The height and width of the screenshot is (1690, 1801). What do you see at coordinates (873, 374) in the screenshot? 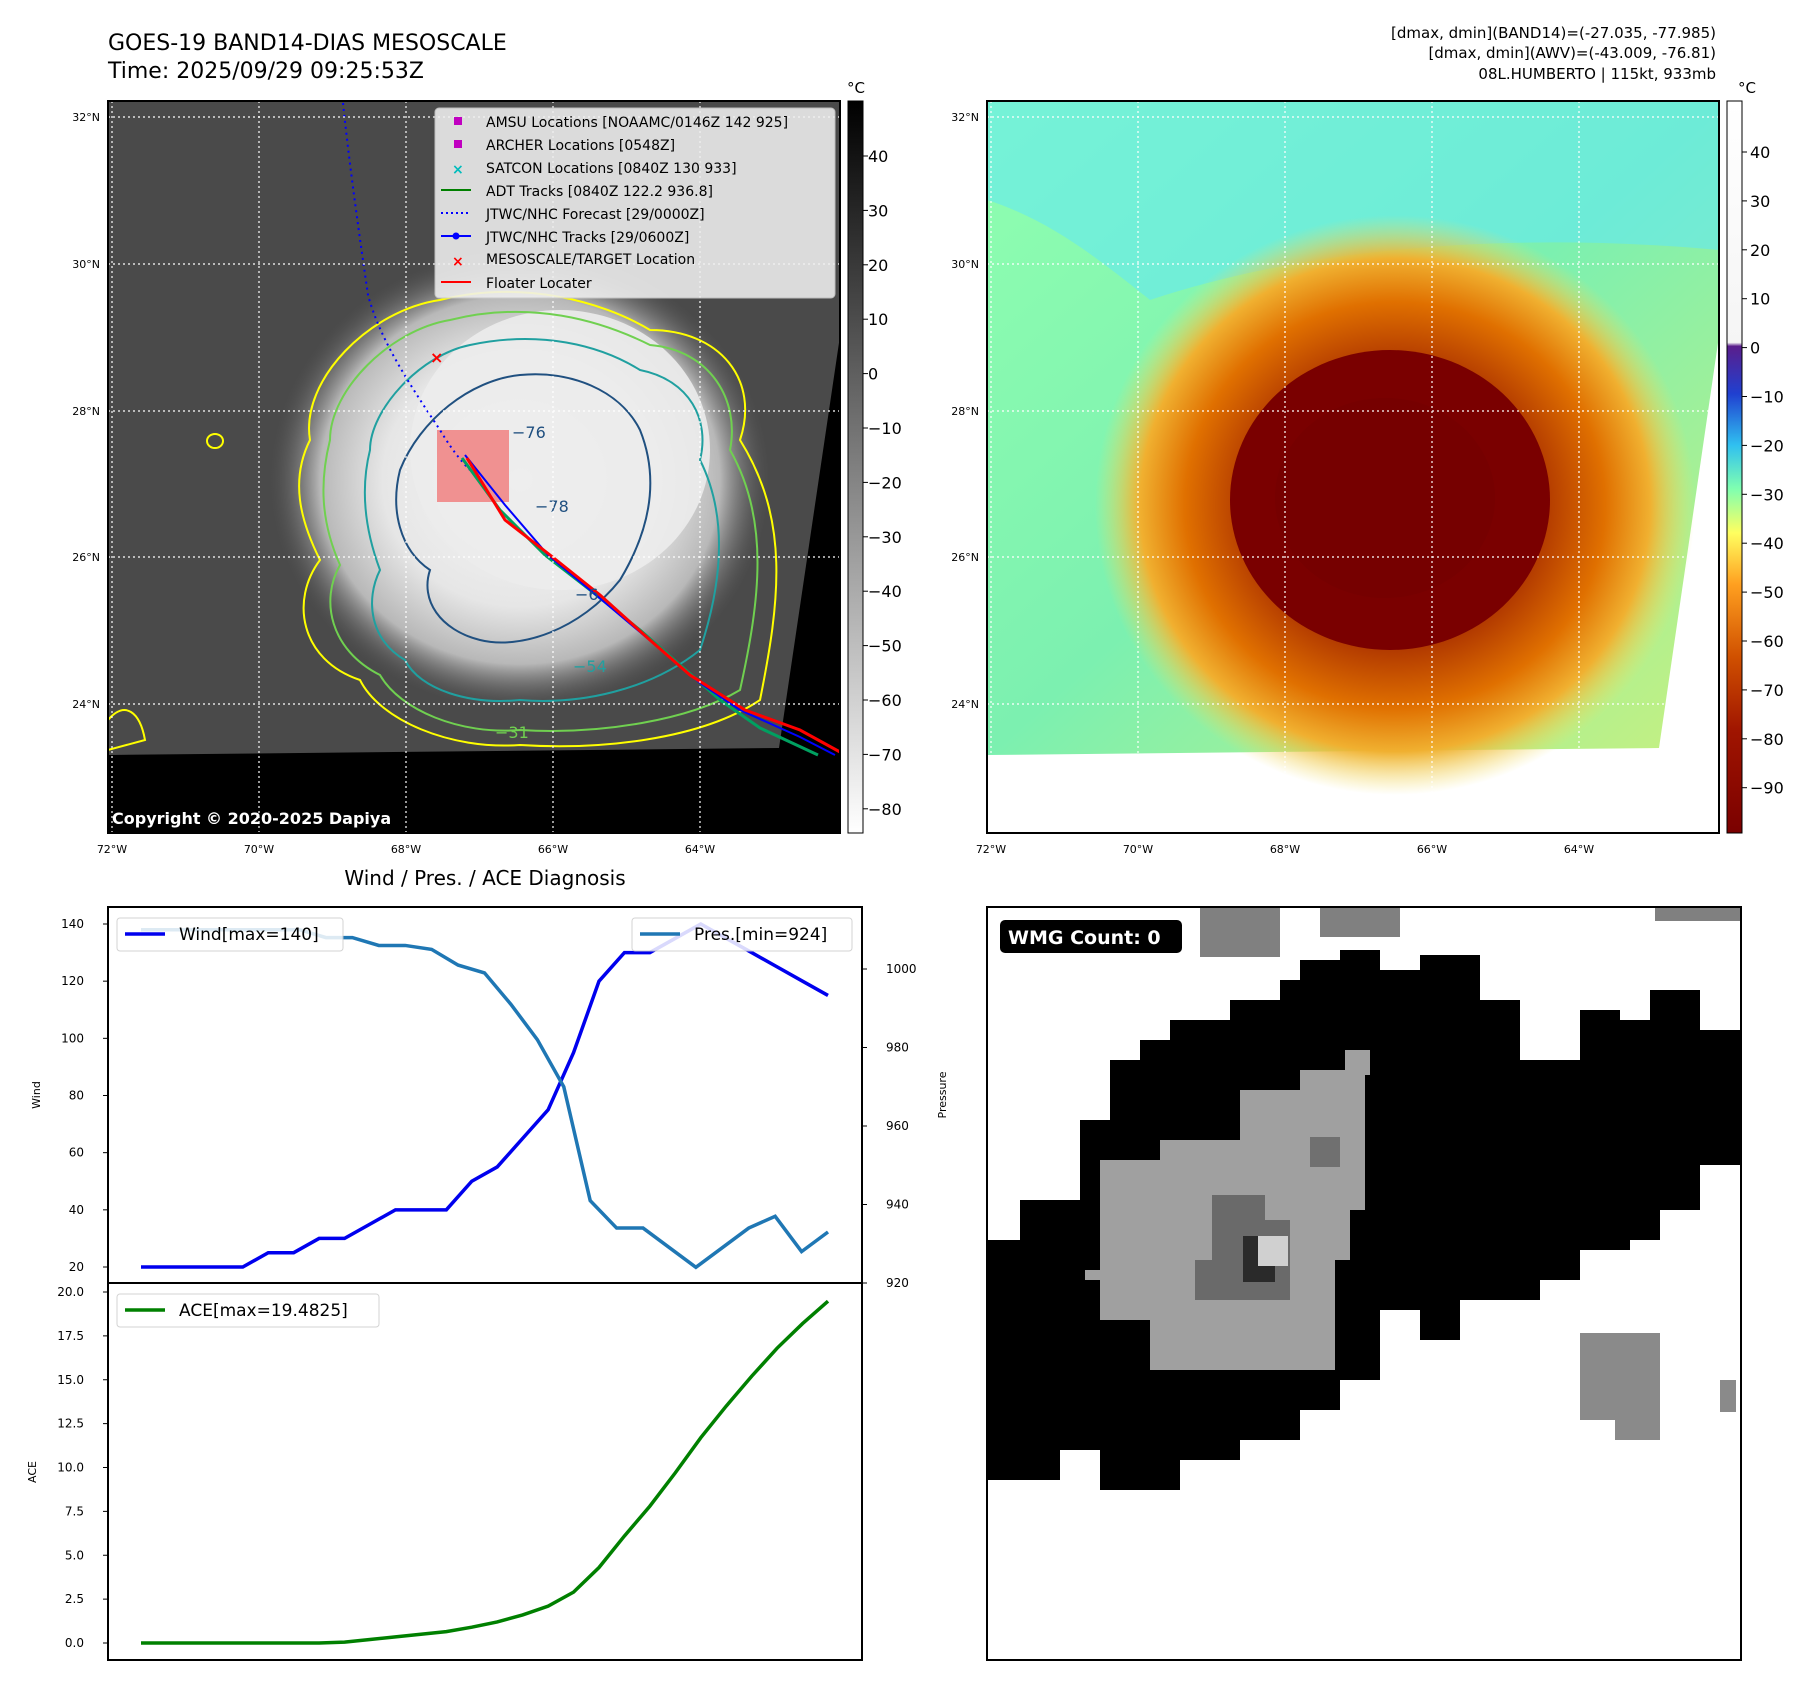
I see `gray-colorbar-tick-label: 0` at bounding box center [873, 374].